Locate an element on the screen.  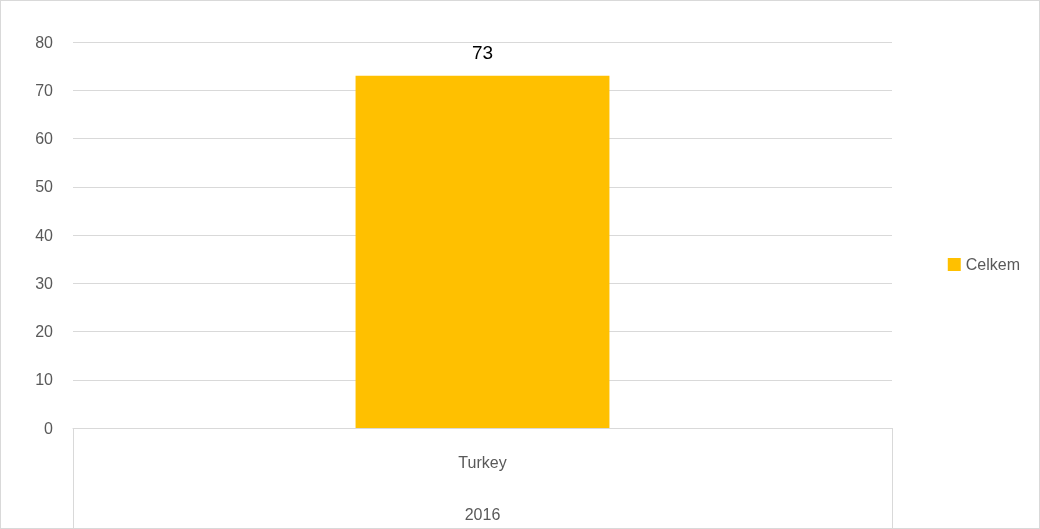
y-tick-label: 20 is located at coordinates (44, 331).